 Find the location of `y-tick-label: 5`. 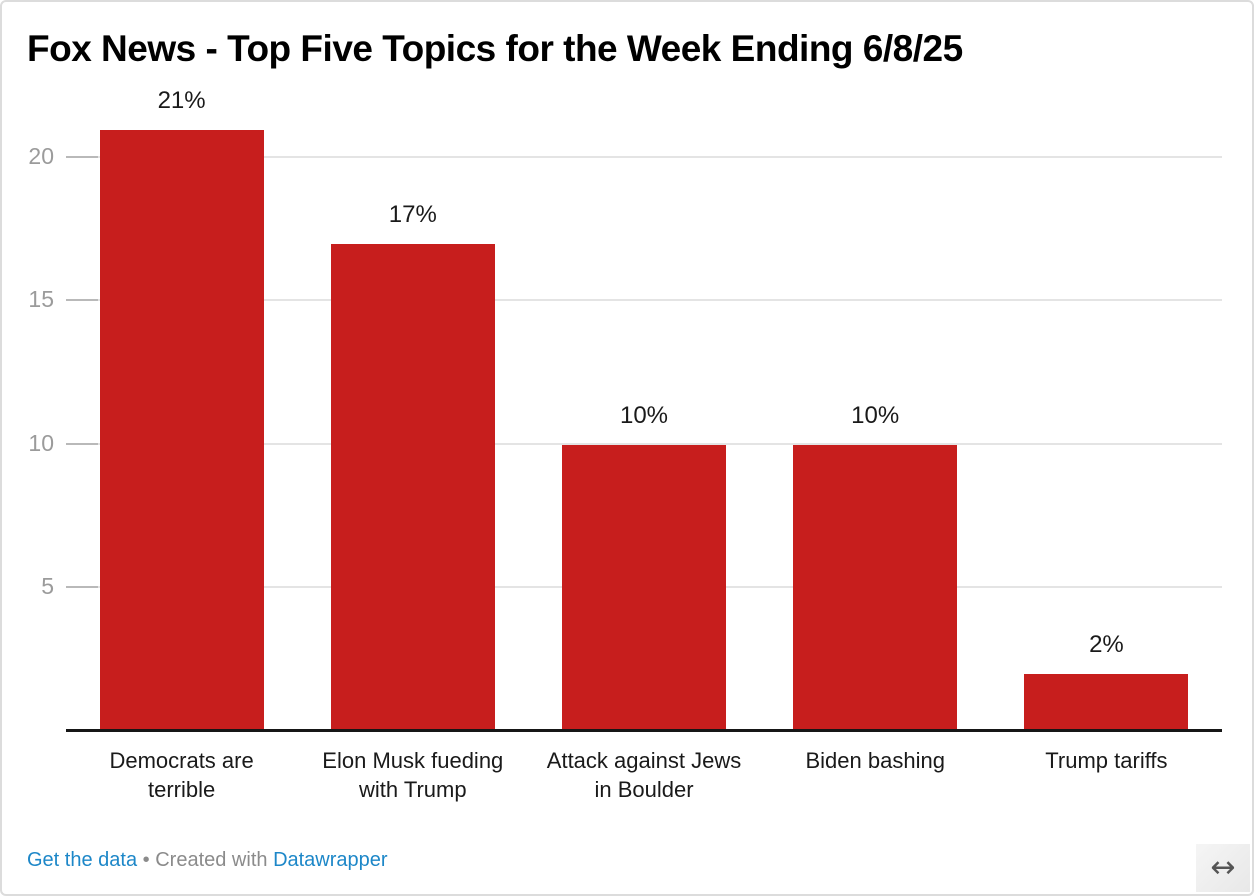

y-tick-label: 5 is located at coordinates (47, 586).